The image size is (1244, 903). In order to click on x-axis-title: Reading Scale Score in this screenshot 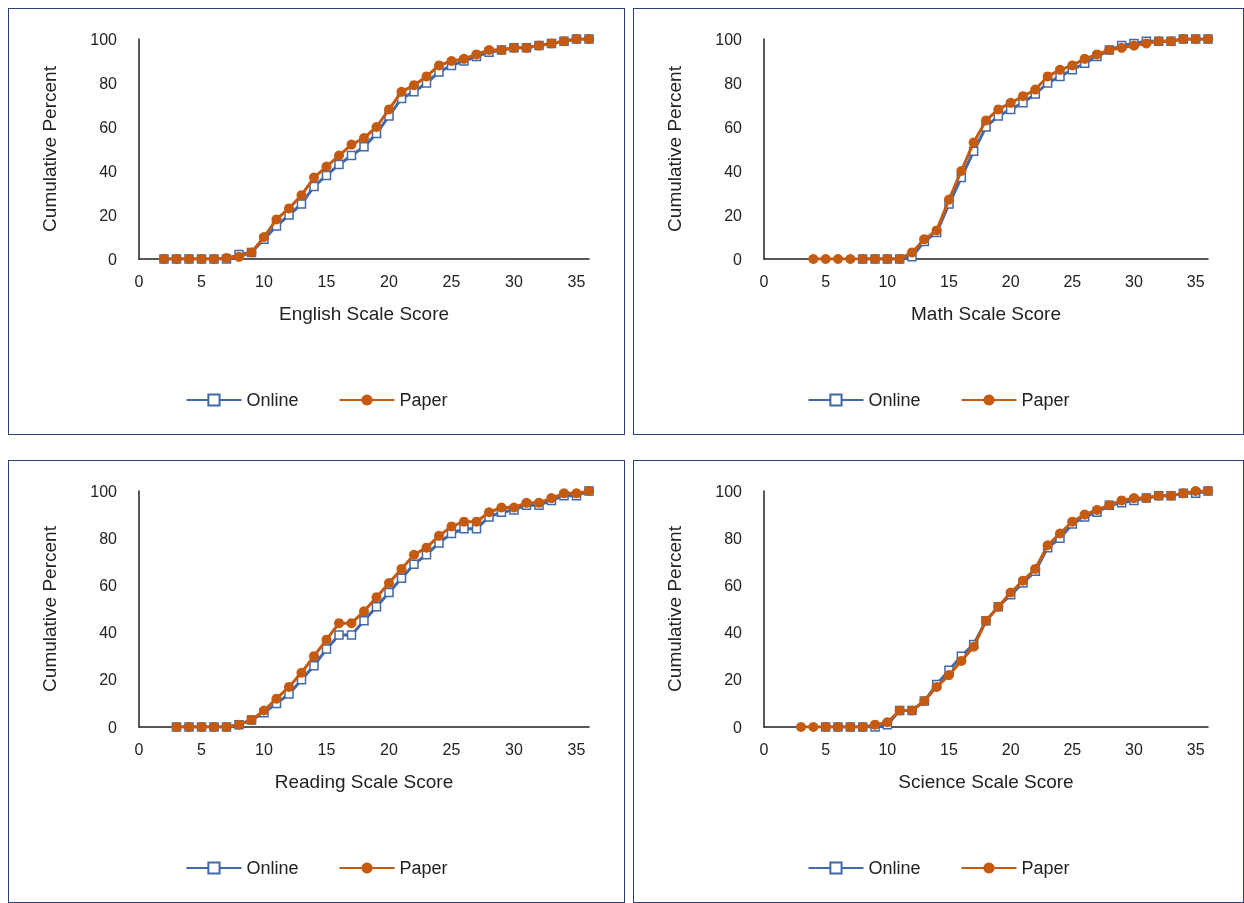, I will do `click(364, 781)`.